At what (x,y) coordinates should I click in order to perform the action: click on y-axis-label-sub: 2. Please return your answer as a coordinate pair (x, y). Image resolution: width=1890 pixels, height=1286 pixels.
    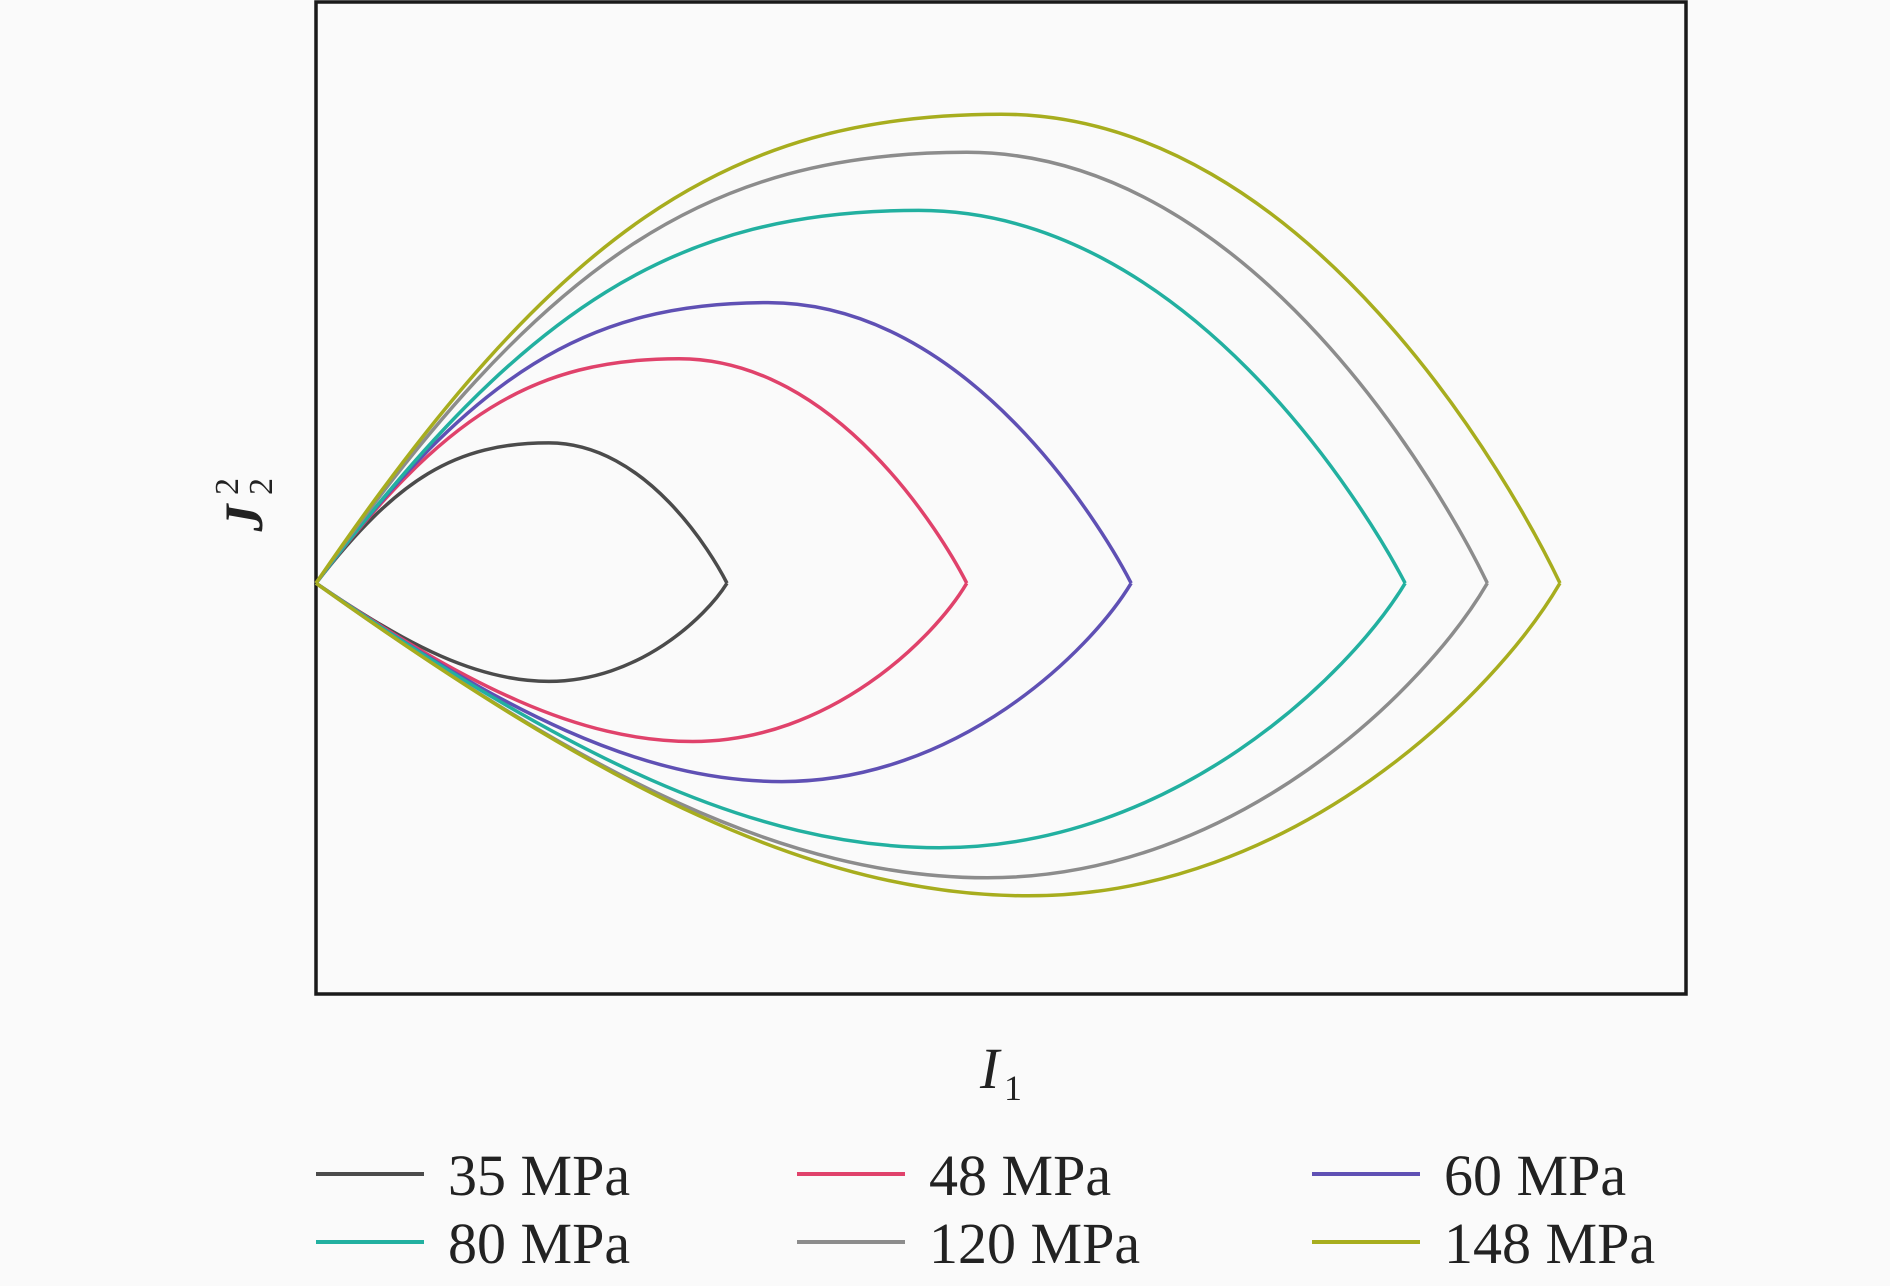
    Looking at the image, I should click on (261, 486).